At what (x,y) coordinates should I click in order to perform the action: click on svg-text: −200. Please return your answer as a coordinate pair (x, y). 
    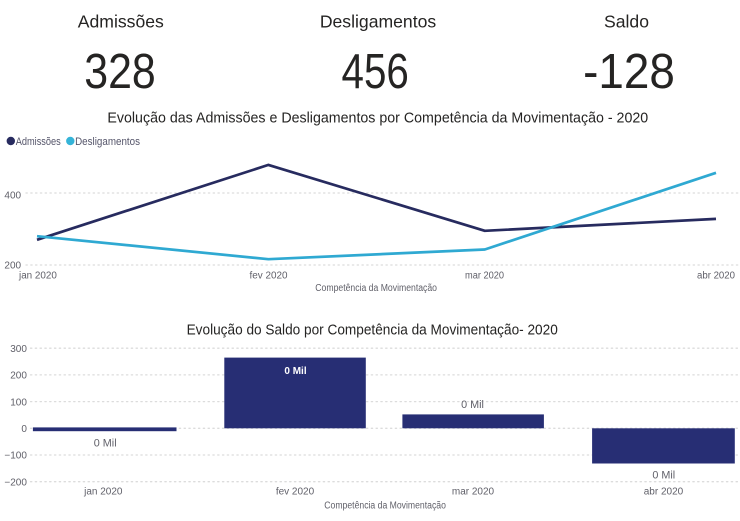
    Looking at the image, I should click on (15, 482).